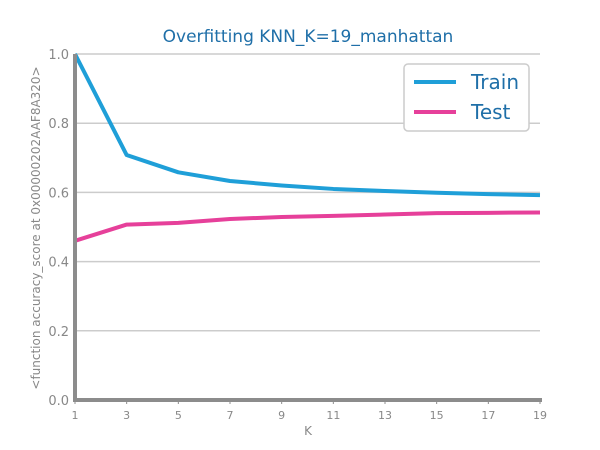  Describe the element at coordinates (230, 415) in the screenshot. I see `x-tick-label: 7` at that location.